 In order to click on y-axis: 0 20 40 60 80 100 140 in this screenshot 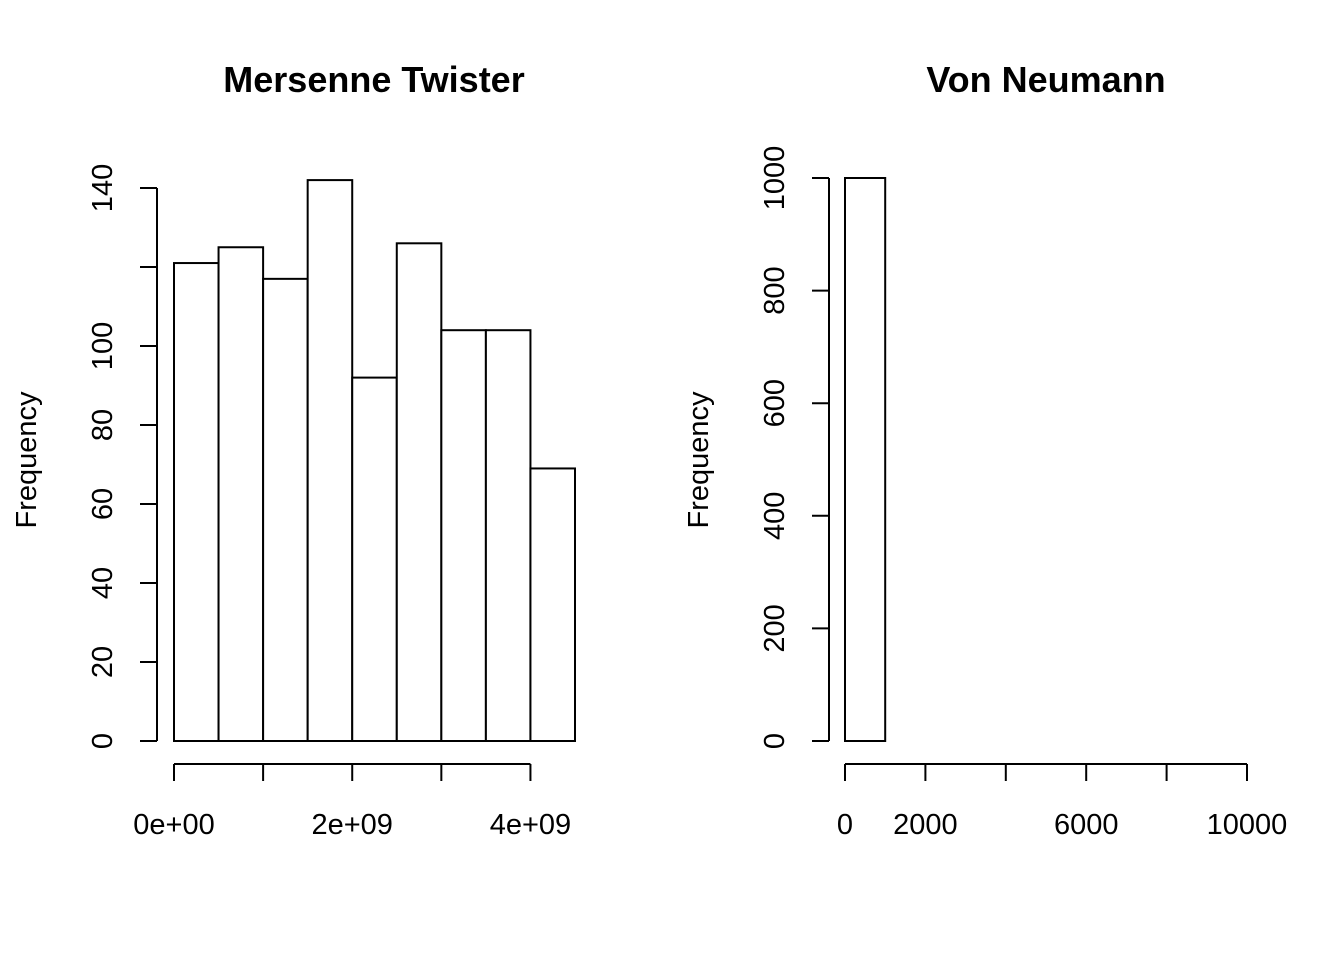, I will do `click(122, 456)`.